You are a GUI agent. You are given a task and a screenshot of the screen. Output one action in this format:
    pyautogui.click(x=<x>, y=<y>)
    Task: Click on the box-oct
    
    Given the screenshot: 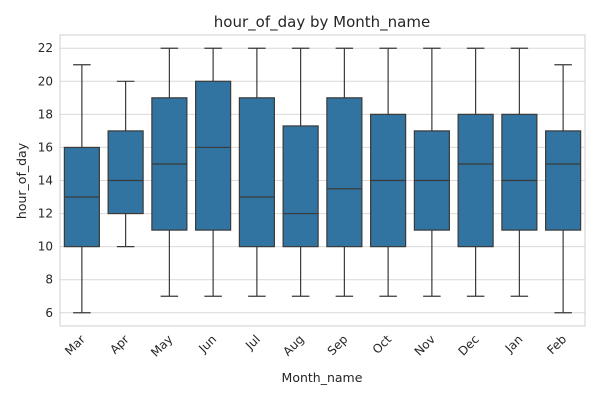 What is the action you would take?
    pyautogui.click(x=388, y=172)
    